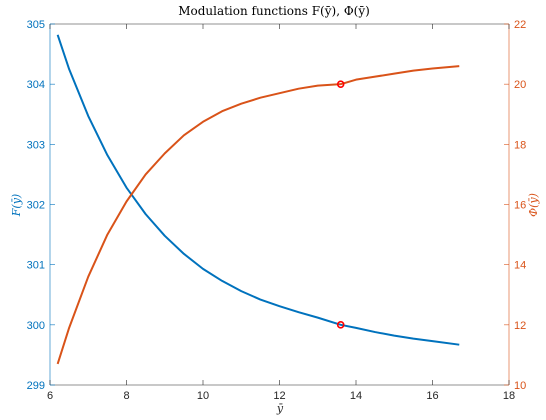 Image resolution: width=546 pixels, height=420 pixels. I want to click on marker-layer, so click(340, 204).